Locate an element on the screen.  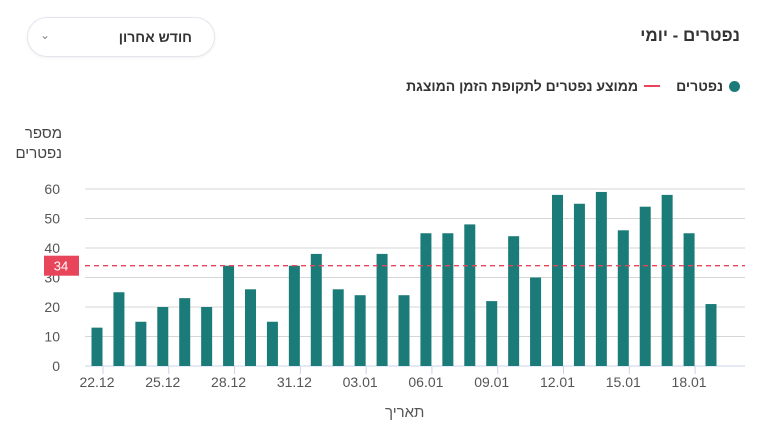
y-tick-label: 50 is located at coordinates (52, 219).